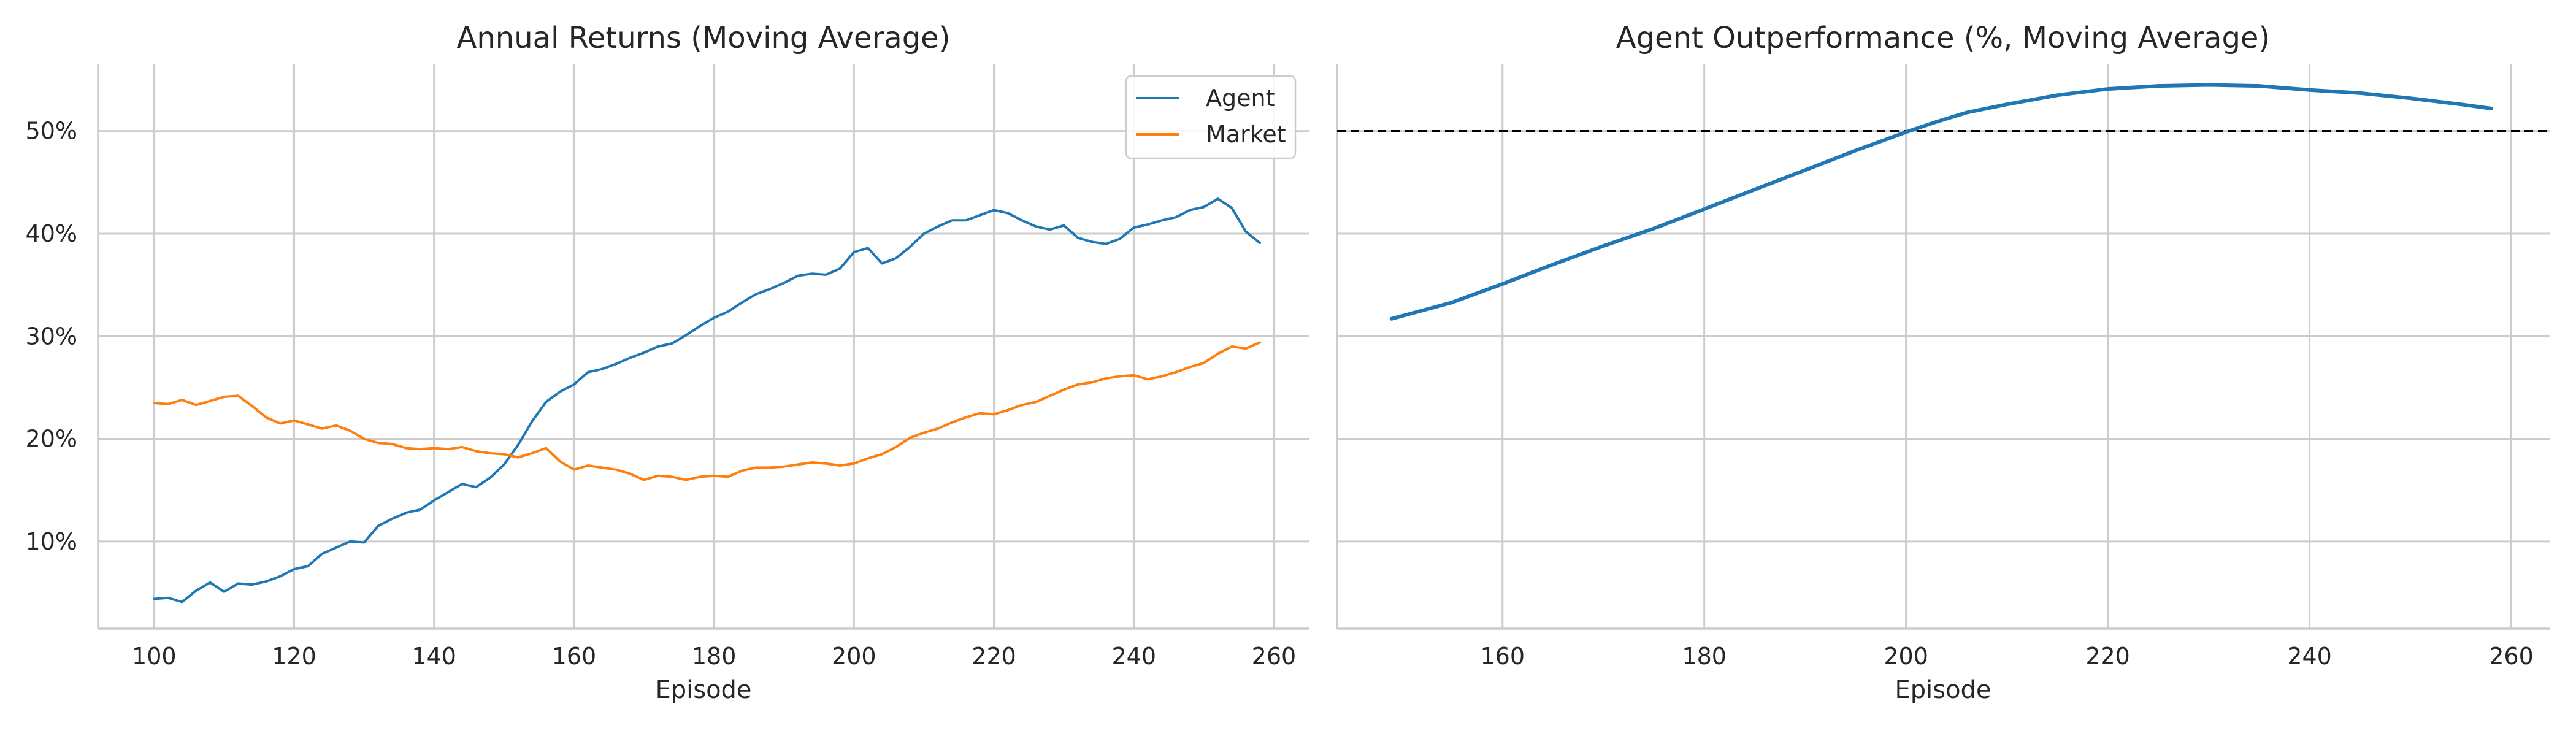  I want to click on agent-outperformance-x-tick-label: 260, so click(2511, 656).